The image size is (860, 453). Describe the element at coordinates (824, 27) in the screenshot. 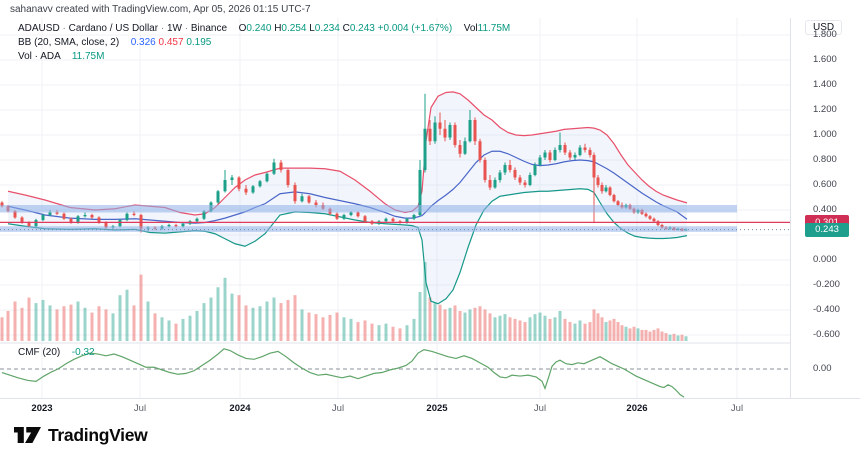

I see `currency-toggle: USD` at that location.